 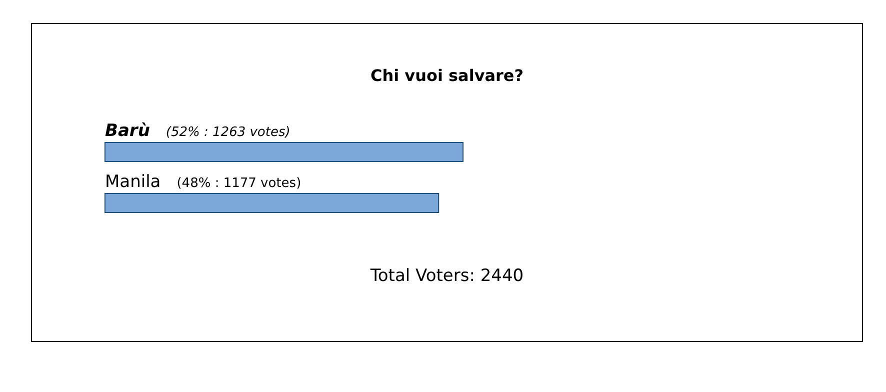 I want to click on chart-title: Chi vuoi salvare?, so click(x=447, y=75).